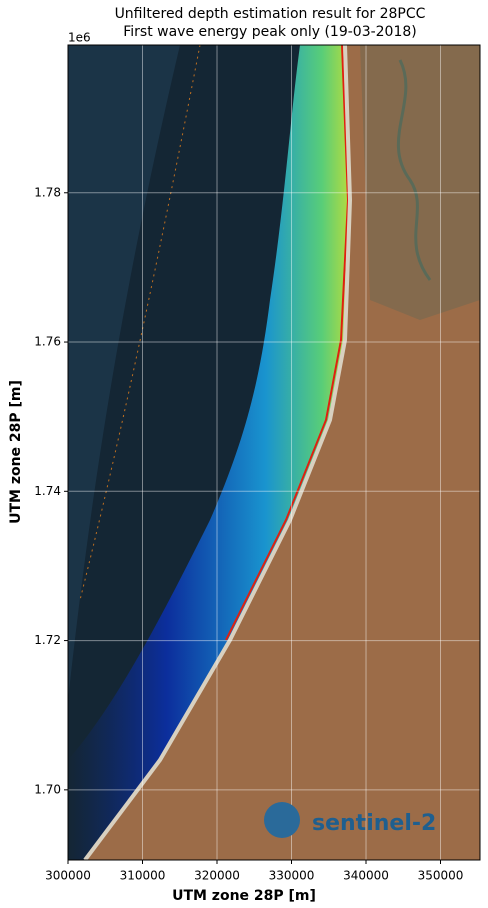 Image resolution: width=488 pixels, height=908 pixels. What do you see at coordinates (47, 640) in the screenshot?
I see `y-tick-label: 1.72` at bounding box center [47, 640].